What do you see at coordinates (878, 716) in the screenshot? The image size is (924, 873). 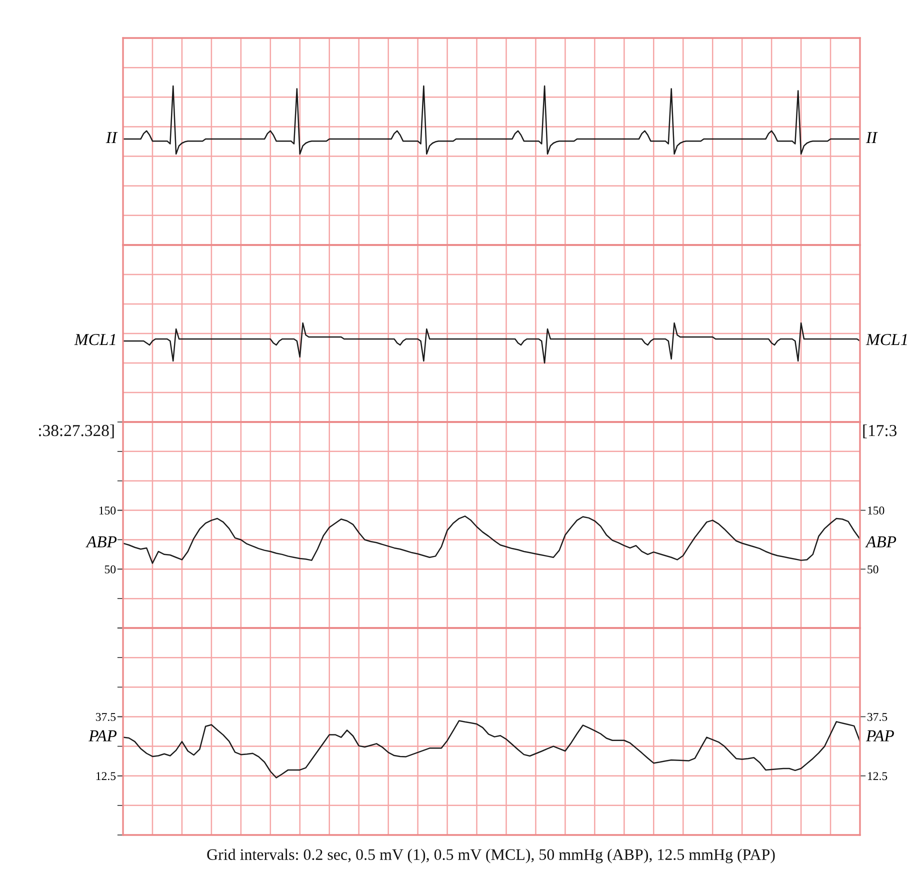 I see `y2-tick-label: 37.5` at bounding box center [878, 716].